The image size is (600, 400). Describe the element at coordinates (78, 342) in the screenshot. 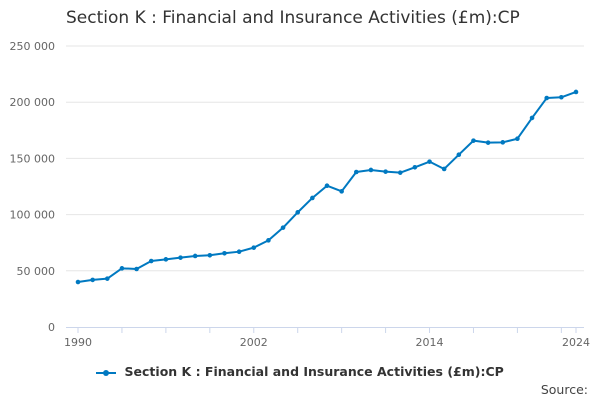

I see `x-tick-label: 1990` at that location.